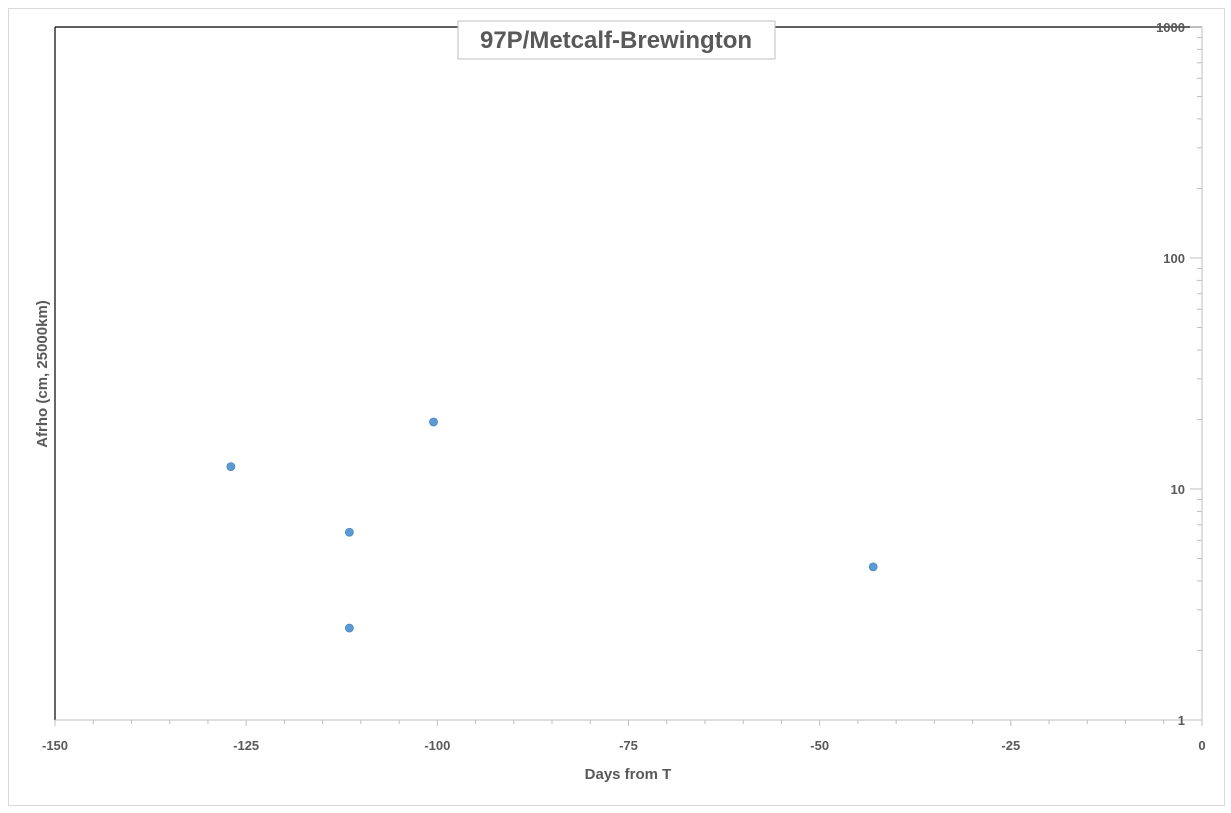 The image size is (1231, 813). I want to click on x-axis-title: Days from T, so click(628, 774).